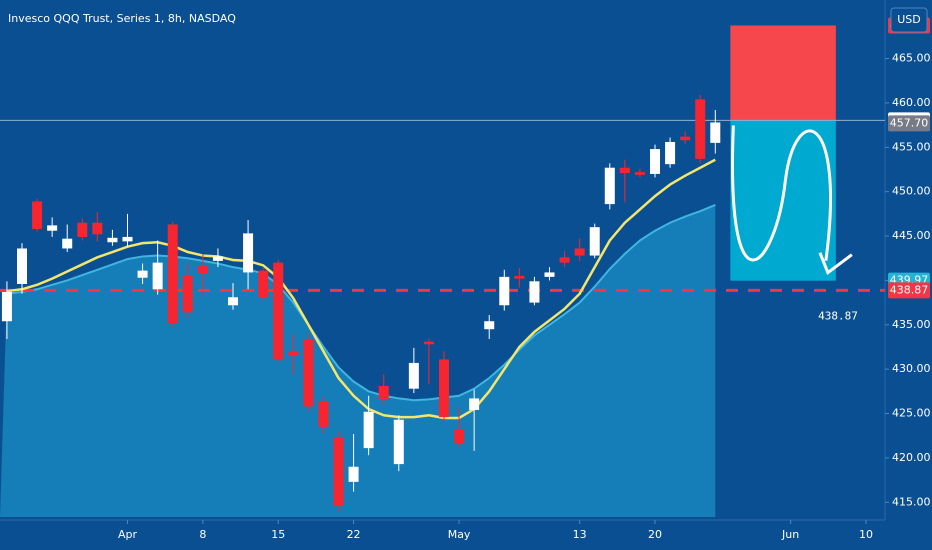 This screenshot has width=932, height=550. I want to click on y-tick-label: 465.00, so click(911, 58).